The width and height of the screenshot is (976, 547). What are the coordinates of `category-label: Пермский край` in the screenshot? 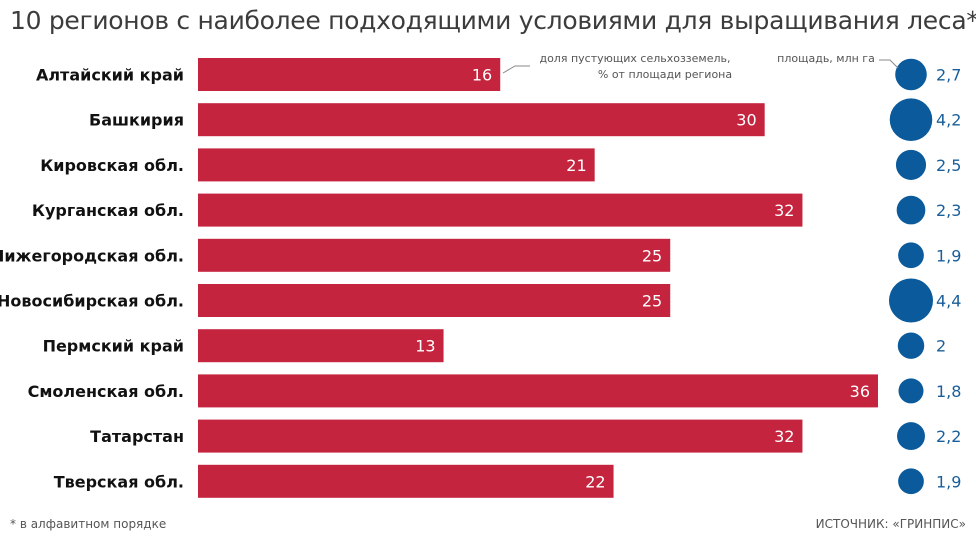 It's located at (113, 346).